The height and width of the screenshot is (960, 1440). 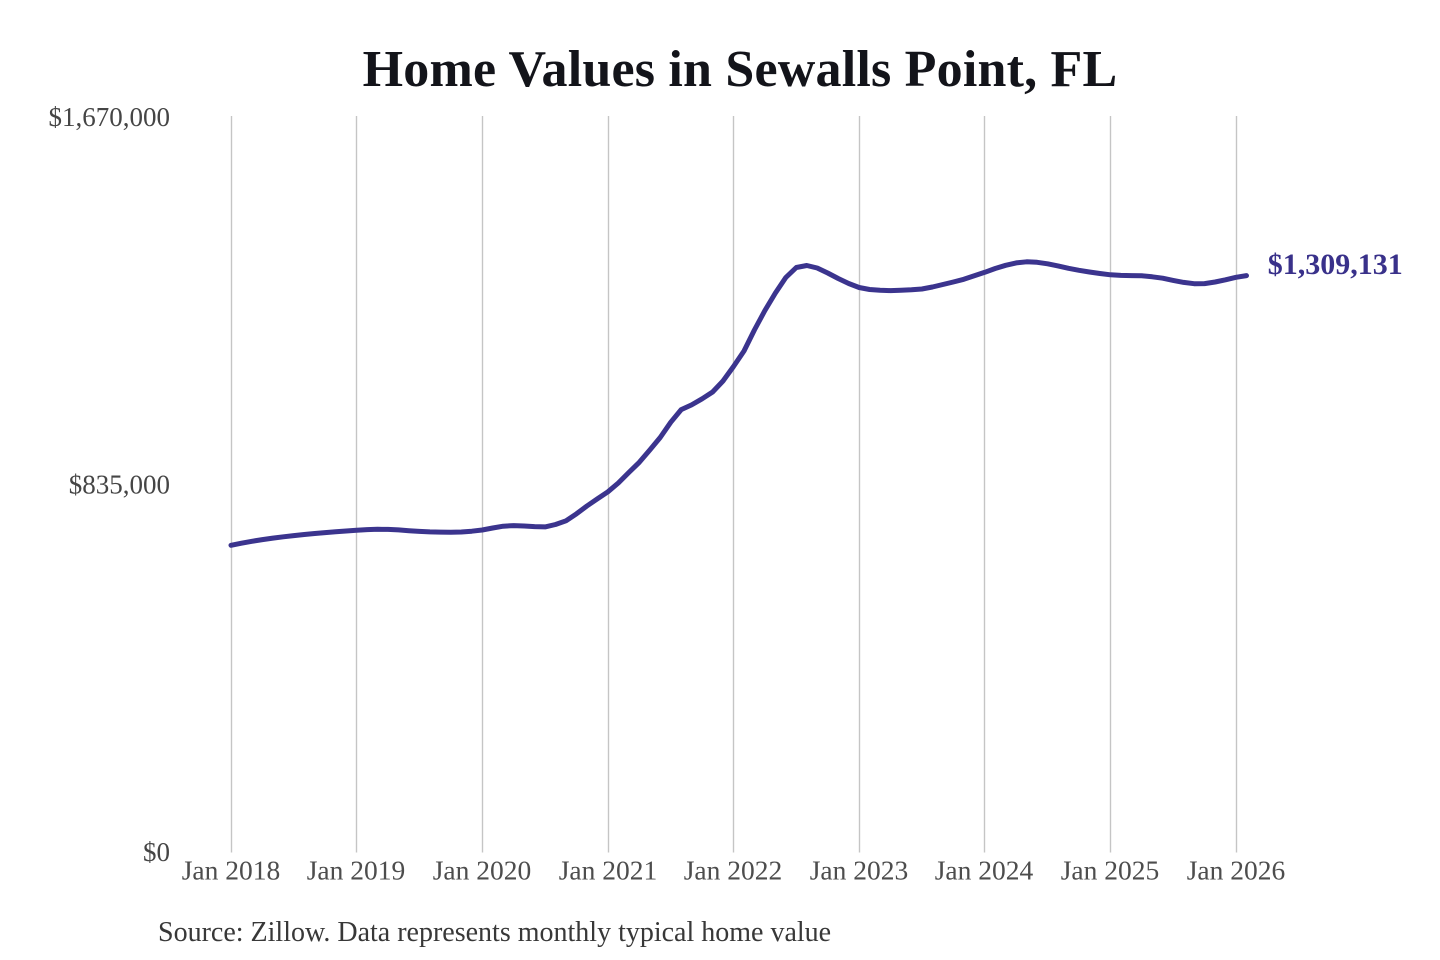 I want to click on svg-text:Home Values in Sewalls Point,: Home Values in Sewalls Point, FL, so click(x=740, y=69).